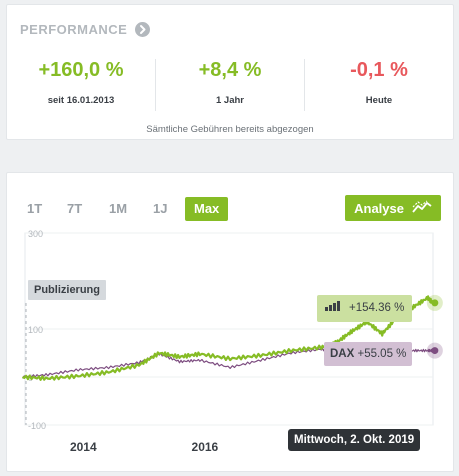  Describe the element at coordinates (35, 234) in the screenshot. I see `y-tick-label: 300` at that location.